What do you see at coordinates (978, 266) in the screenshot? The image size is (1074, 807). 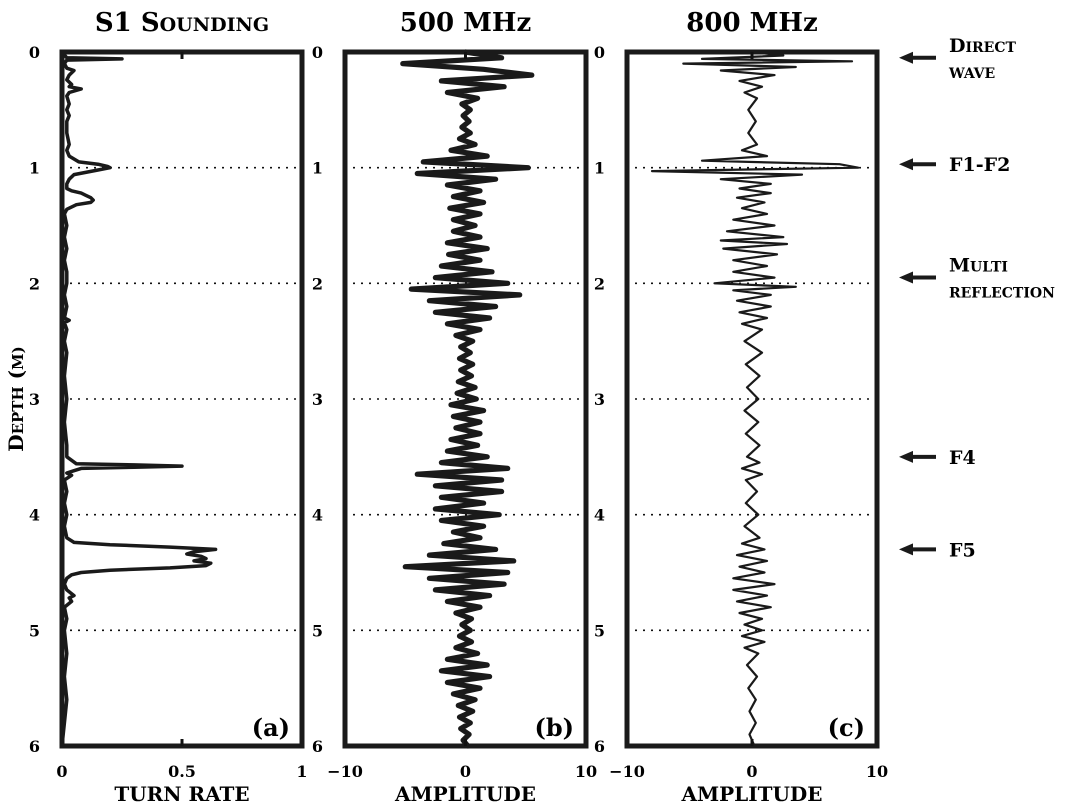 I see `annotation-label: MULTI` at bounding box center [978, 266].